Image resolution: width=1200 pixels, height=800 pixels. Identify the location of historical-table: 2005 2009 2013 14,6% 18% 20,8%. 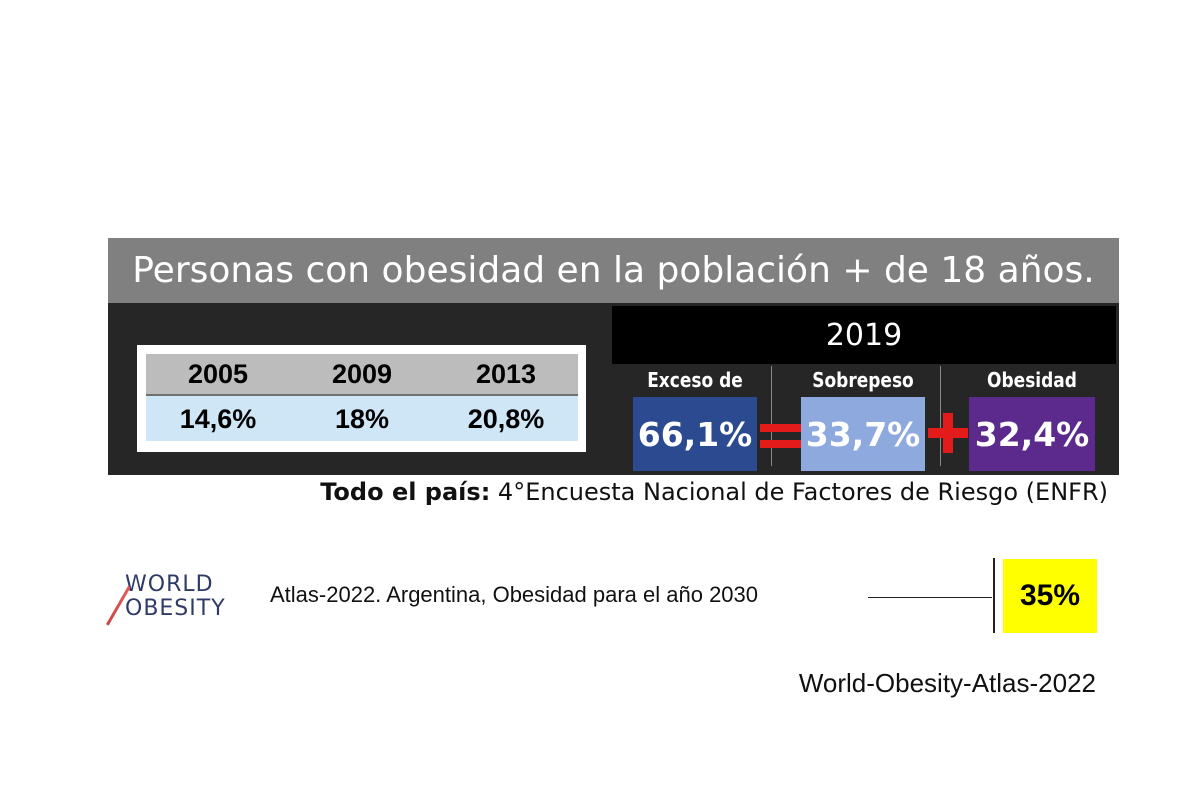
(361, 398).